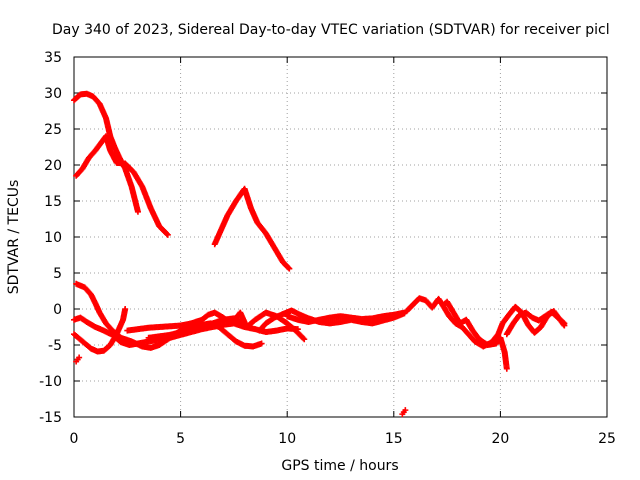 The width and height of the screenshot is (640, 480). I want to click on x-tick-label: 15, so click(394, 439).